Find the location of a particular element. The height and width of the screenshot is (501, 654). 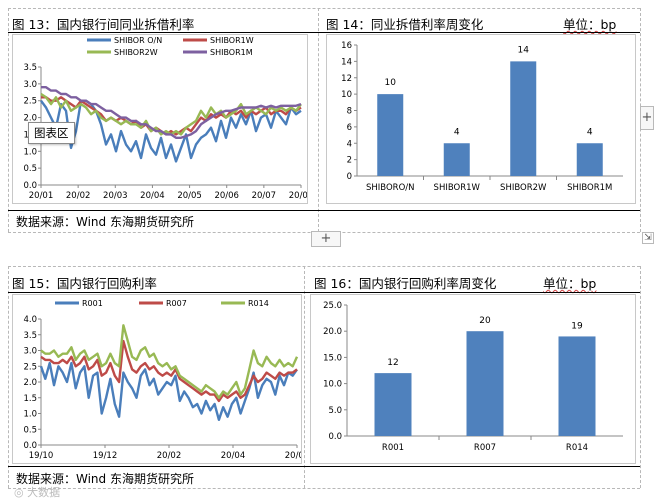

x-tick-label: 20/01 is located at coordinates (41, 196).